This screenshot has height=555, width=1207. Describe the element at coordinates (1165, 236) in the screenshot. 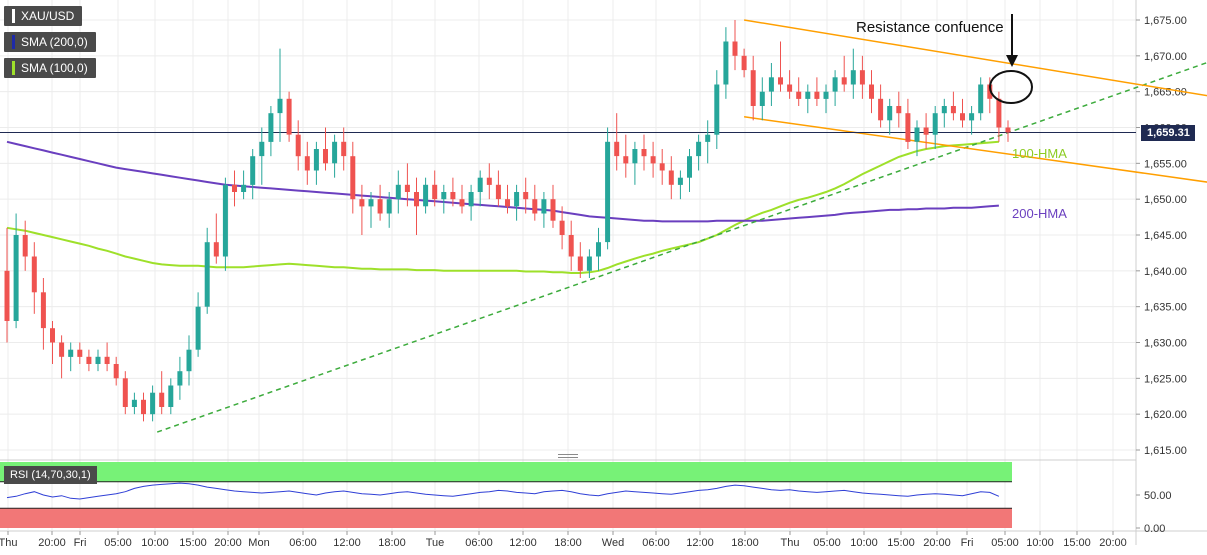

I see `price-tick-label: 1,645.00` at that location.